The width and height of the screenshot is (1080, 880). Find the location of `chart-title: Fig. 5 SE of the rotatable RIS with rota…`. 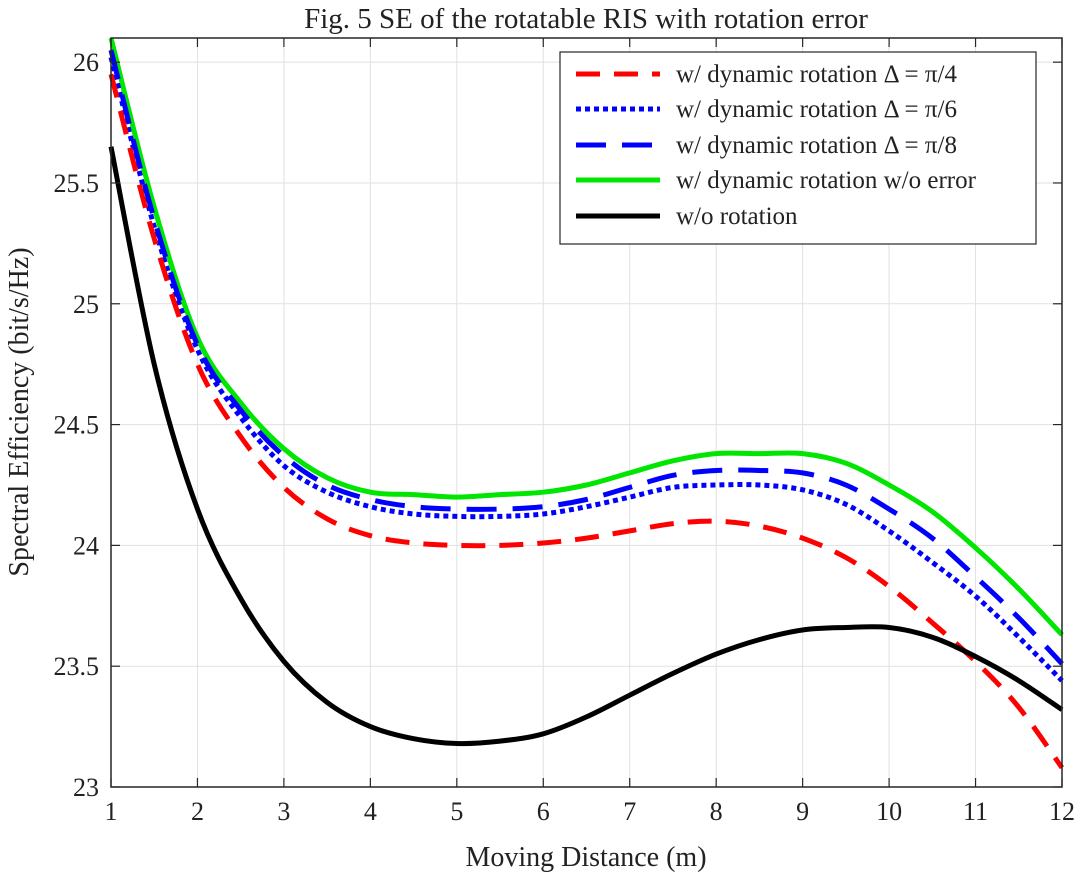

chart-title: Fig. 5 SE of the rotatable RIS with rota… is located at coordinates (586, 19).